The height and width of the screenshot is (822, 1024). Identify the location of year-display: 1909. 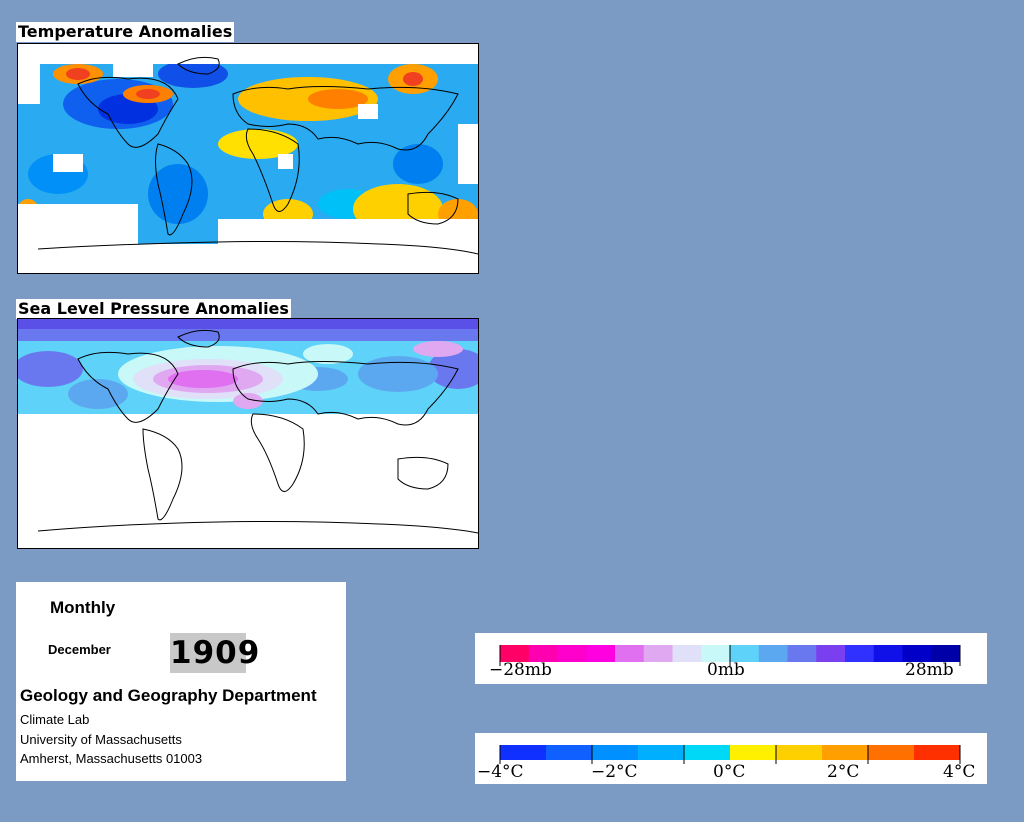
(215, 653).